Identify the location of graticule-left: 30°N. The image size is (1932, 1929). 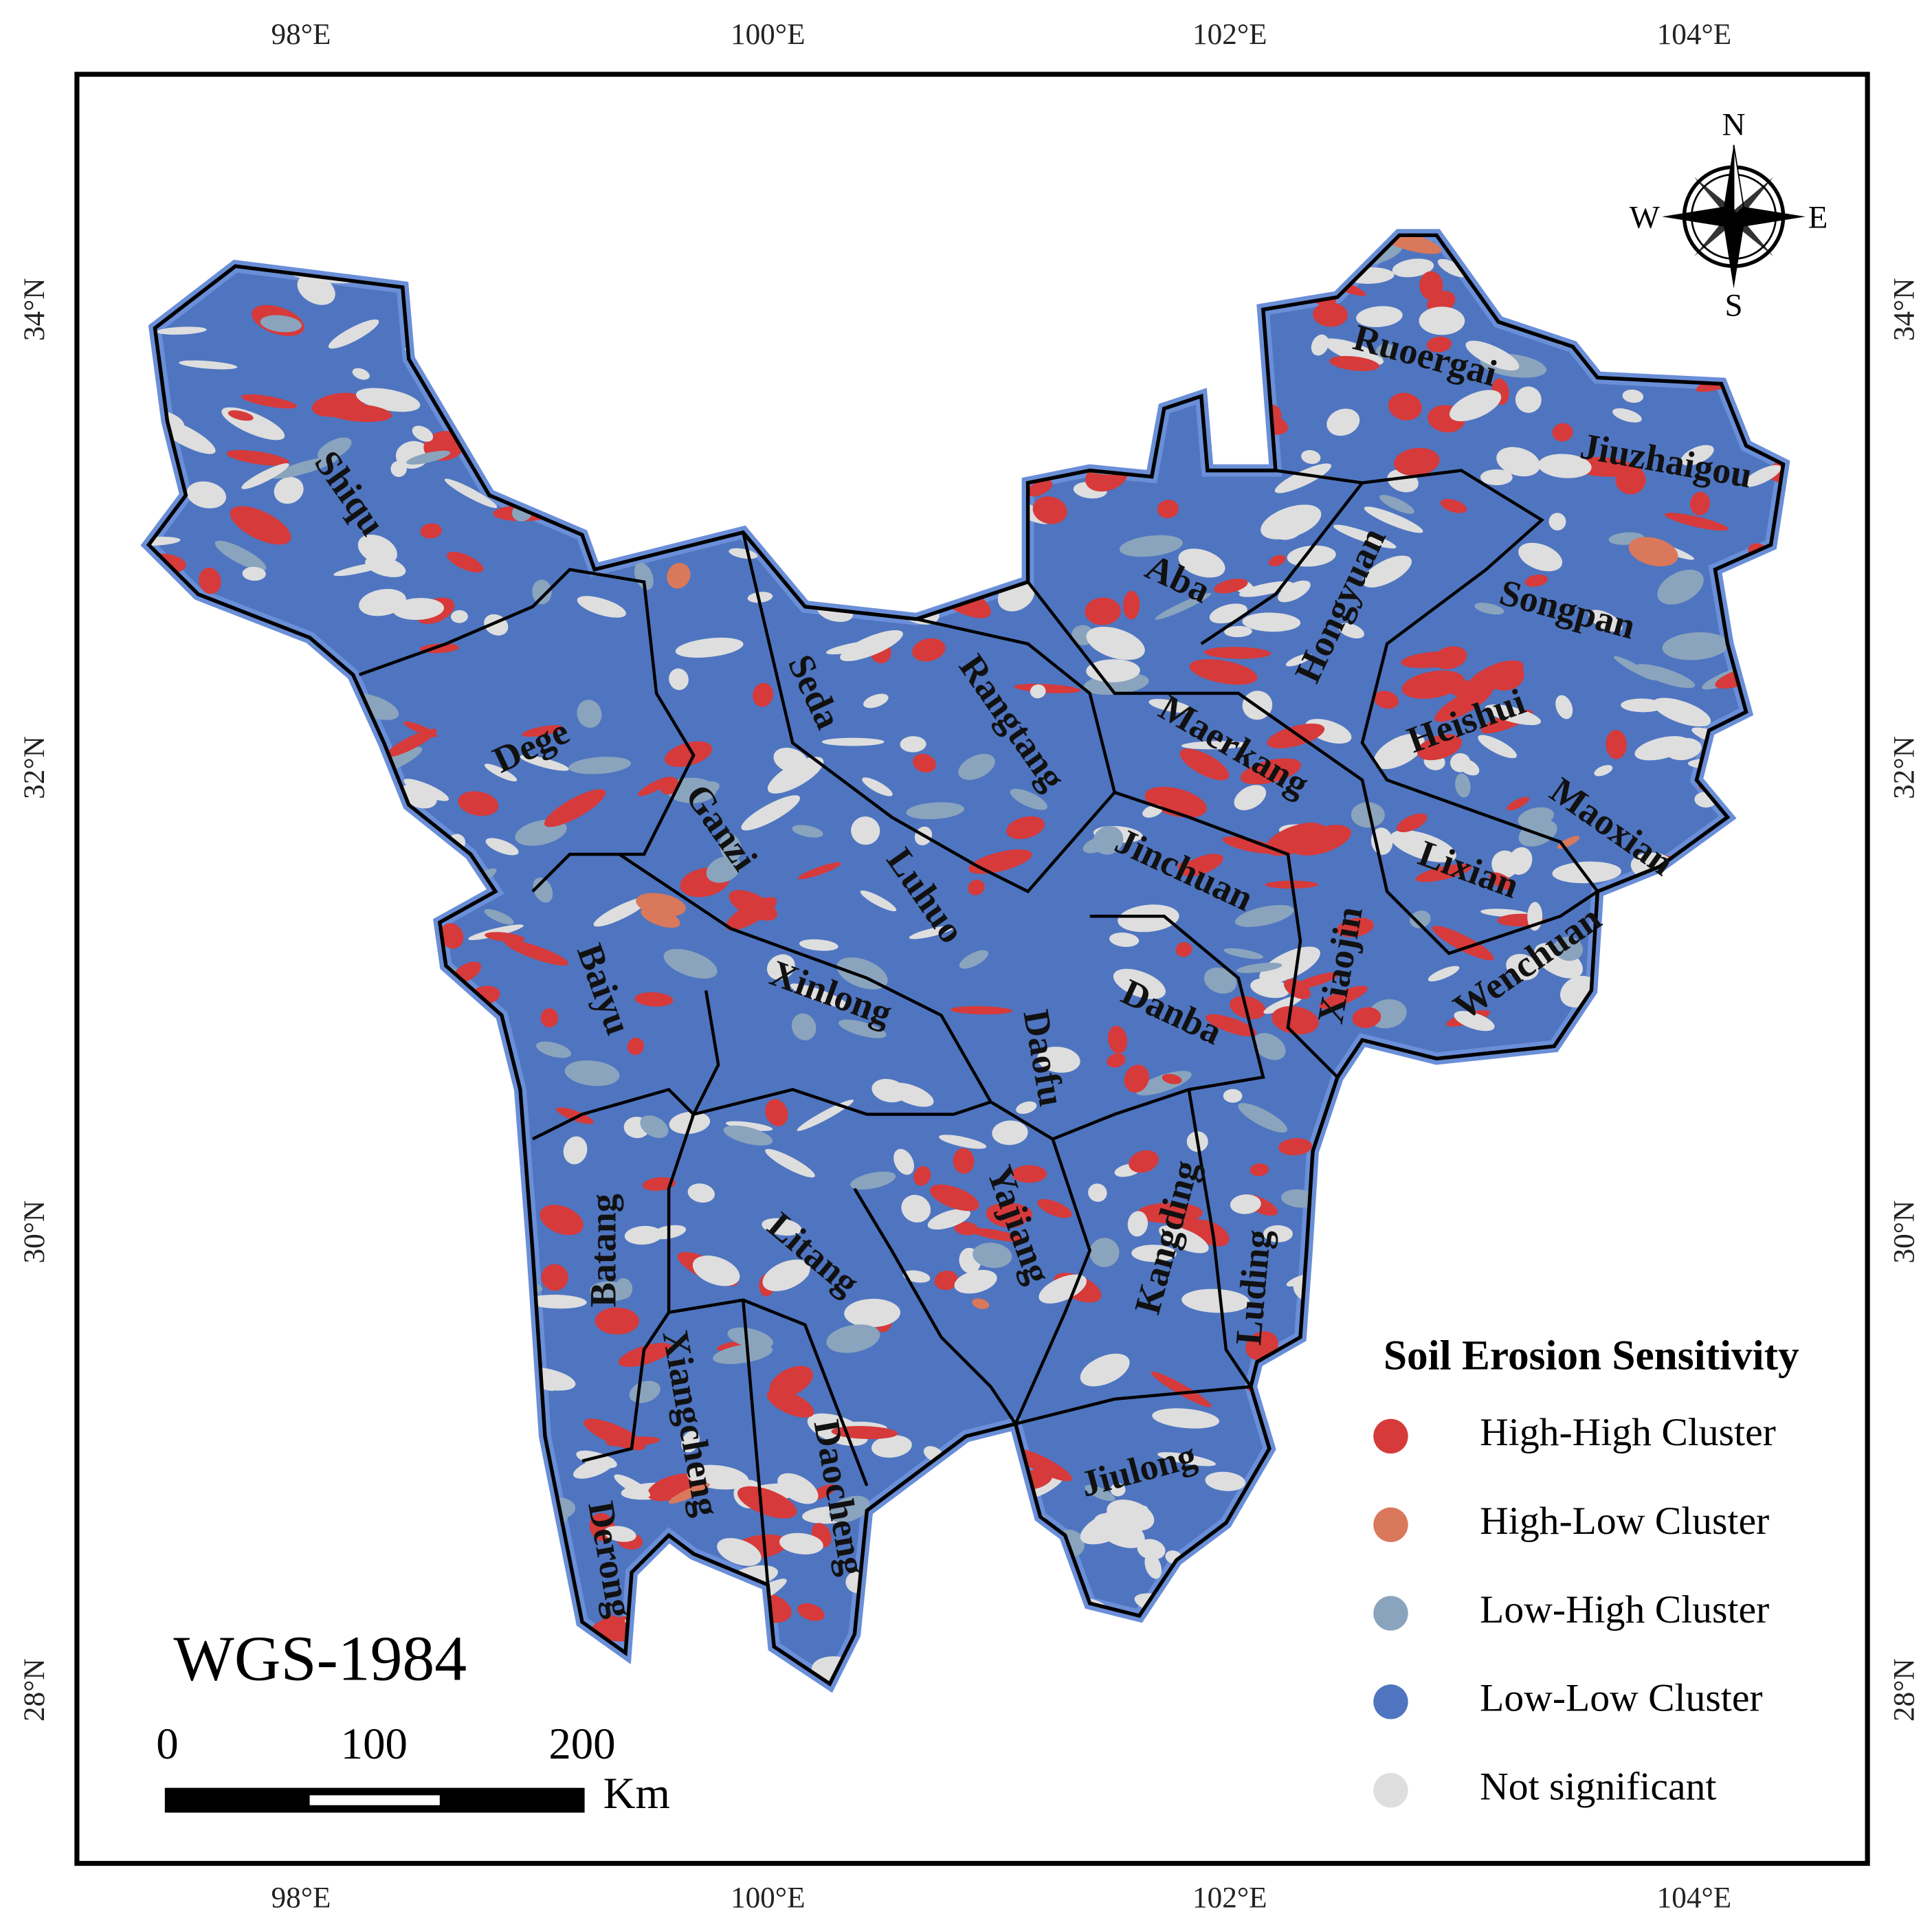
(34, 1232).